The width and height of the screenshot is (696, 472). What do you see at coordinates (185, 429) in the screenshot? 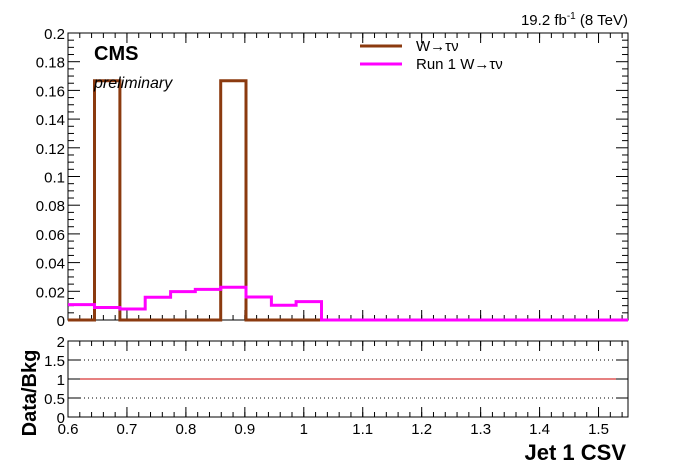
I see `ratio-x-tick-label: 0.8` at bounding box center [185, 429].